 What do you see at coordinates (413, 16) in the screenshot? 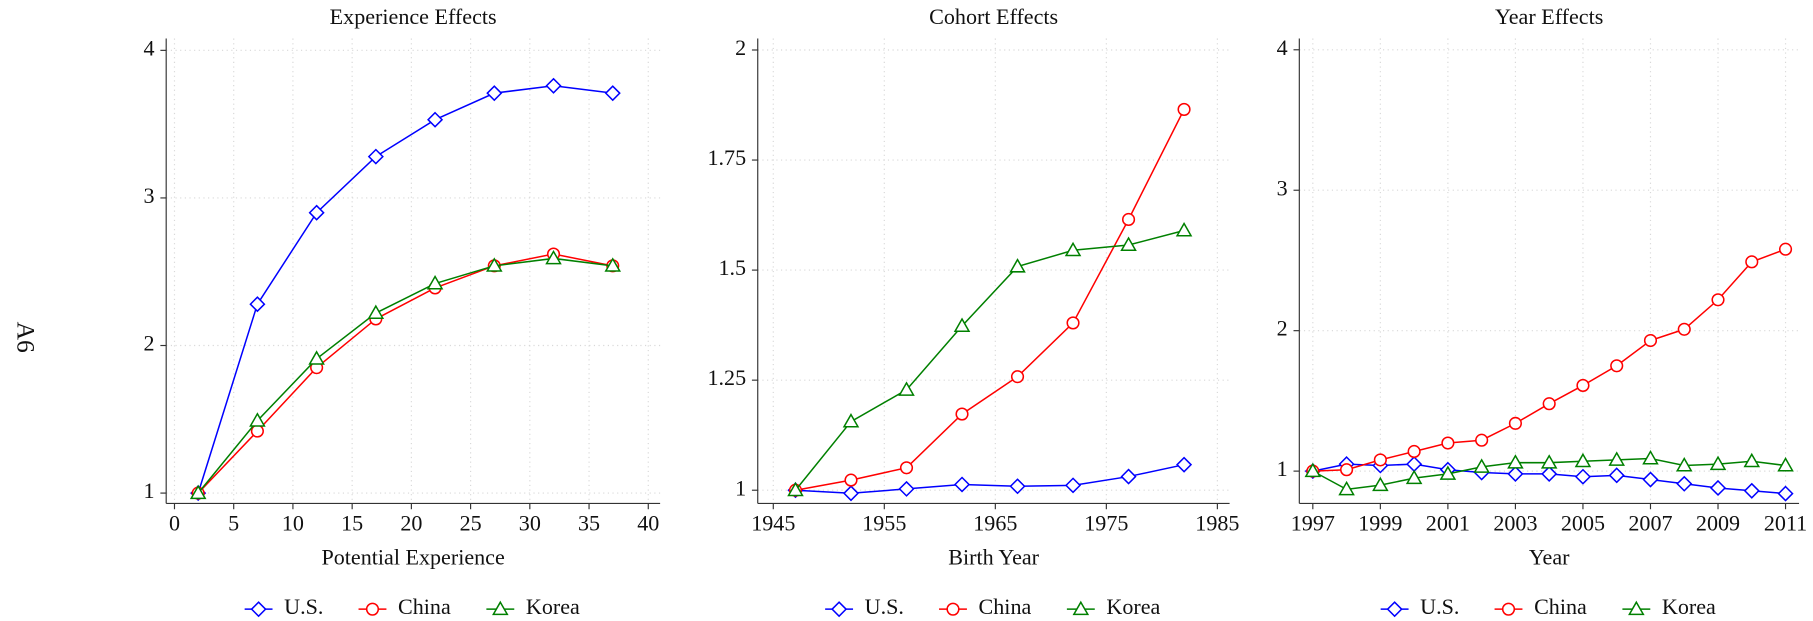
I see `chart-title: Experience Effects` at bounding box center [413, 16].